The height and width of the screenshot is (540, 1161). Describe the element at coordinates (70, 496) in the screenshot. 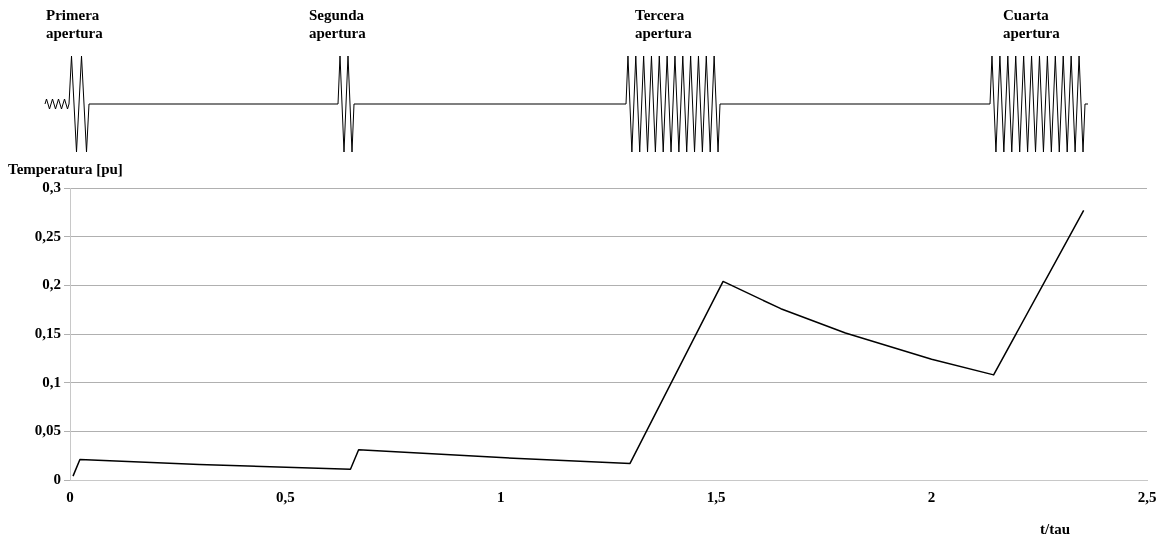

I see `x-tick-label: 0` at that location.